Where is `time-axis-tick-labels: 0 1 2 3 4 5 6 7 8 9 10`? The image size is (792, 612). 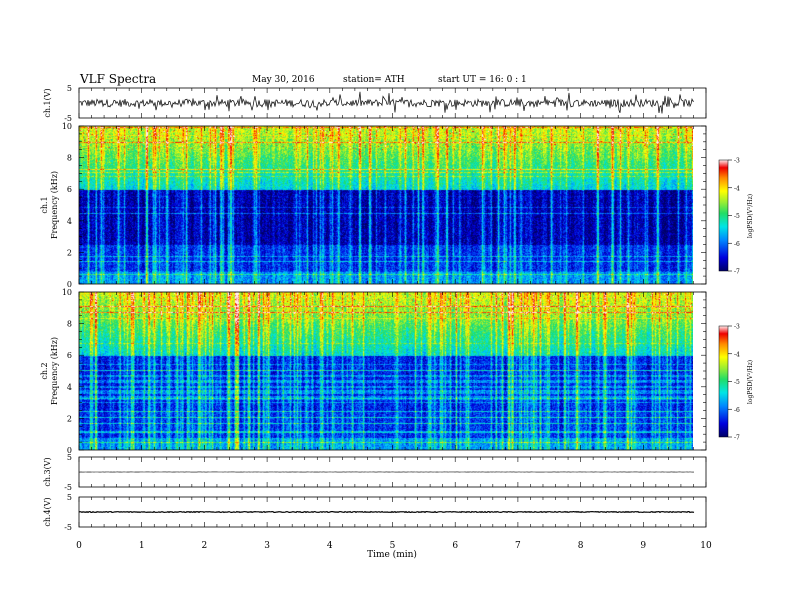
time-axis-tick-labels: 0 1 2 3 4 5 6 7 8 9 10 is located at coordinates (394, 546).